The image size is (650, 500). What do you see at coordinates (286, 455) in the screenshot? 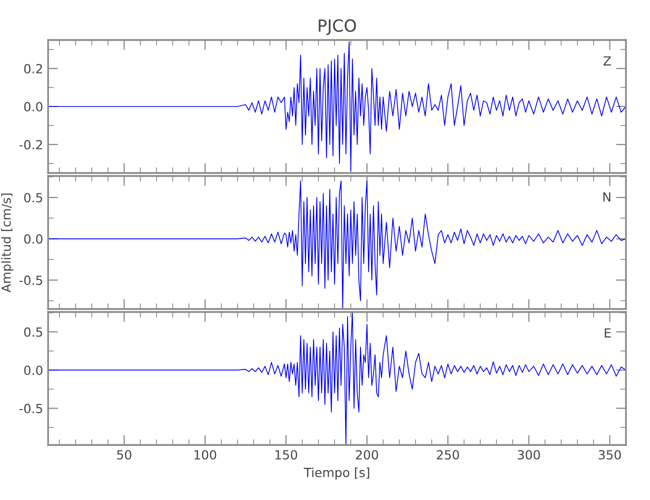
I see `x-tick-label: 150` at bounding box center [286, 455].